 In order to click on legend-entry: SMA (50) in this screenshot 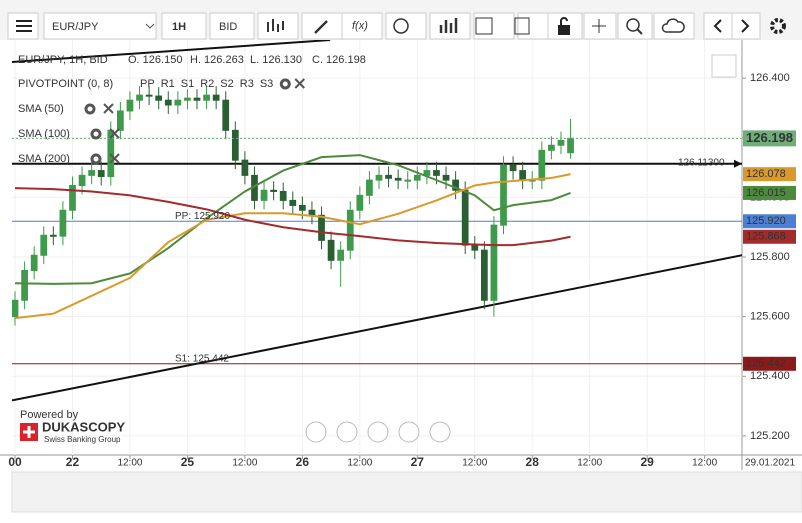, I will do `click(41, 109)`.